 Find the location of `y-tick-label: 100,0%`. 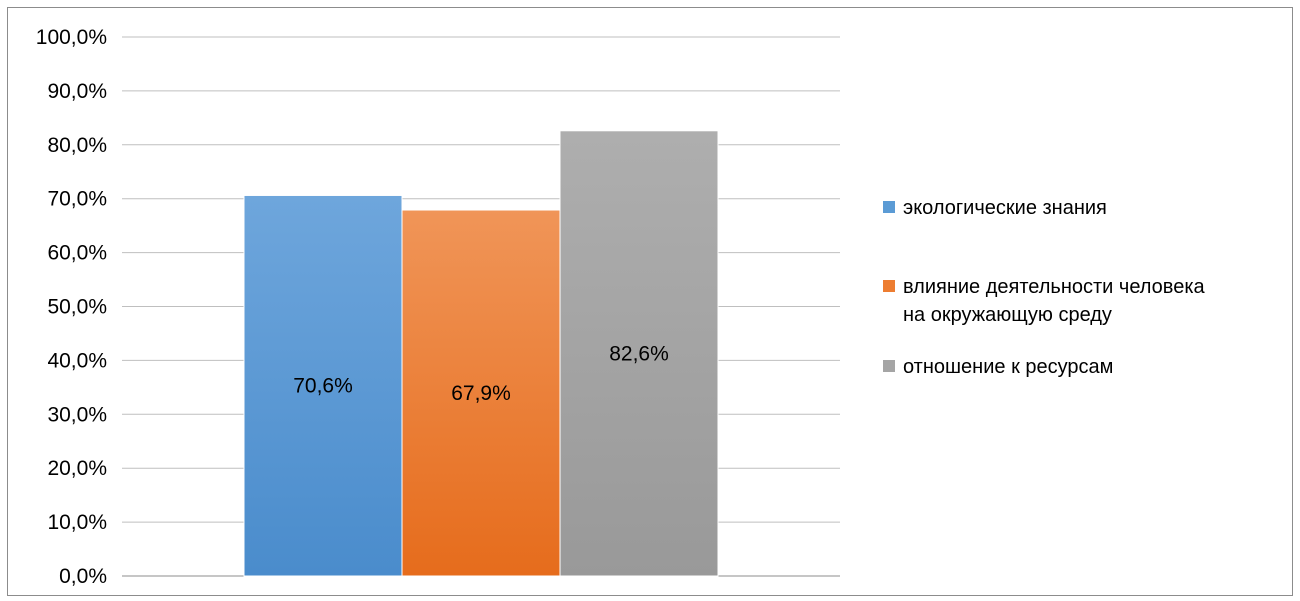

y-tick-label: 100,0% is located at coordinates (71, 37).